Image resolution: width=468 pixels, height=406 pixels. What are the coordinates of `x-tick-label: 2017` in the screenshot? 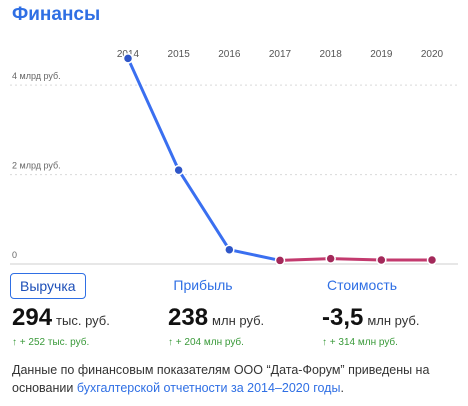 It's located at (280, 54).